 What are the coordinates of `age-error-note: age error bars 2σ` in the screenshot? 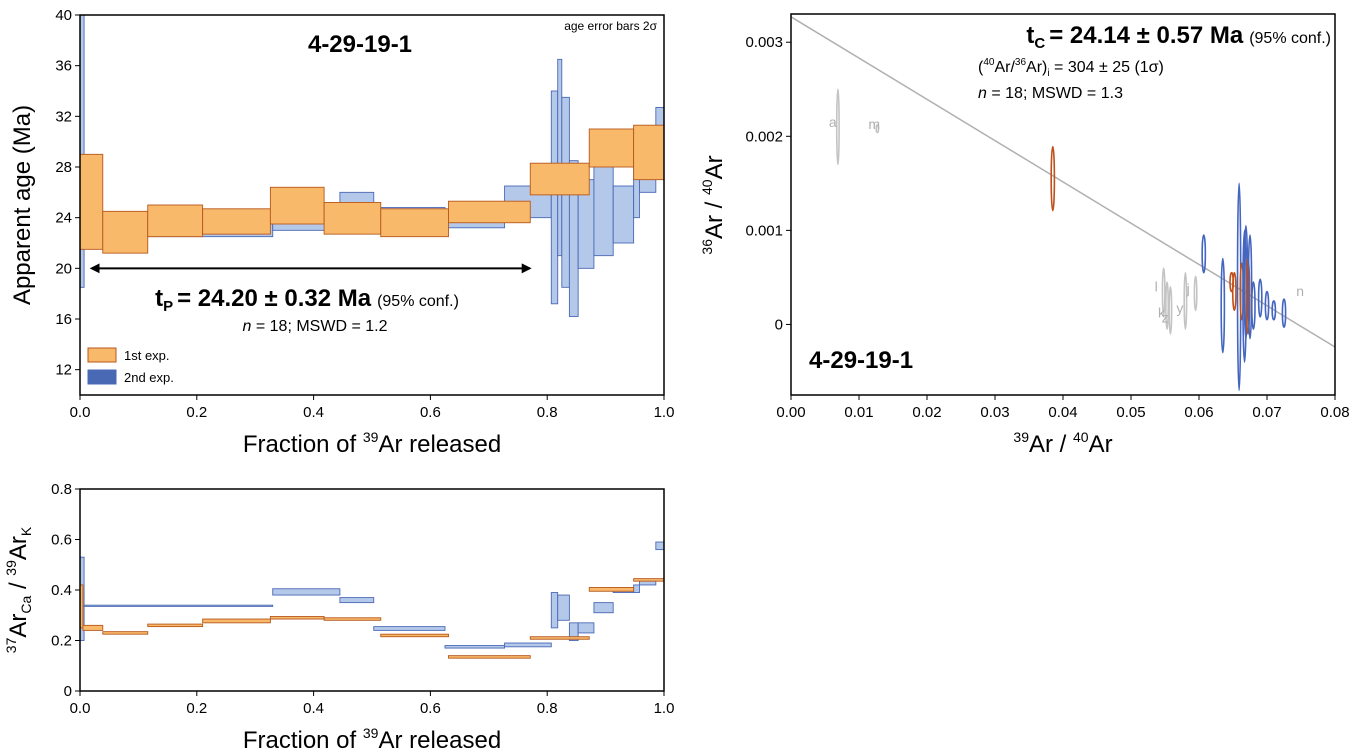 It's located at (610, 26).